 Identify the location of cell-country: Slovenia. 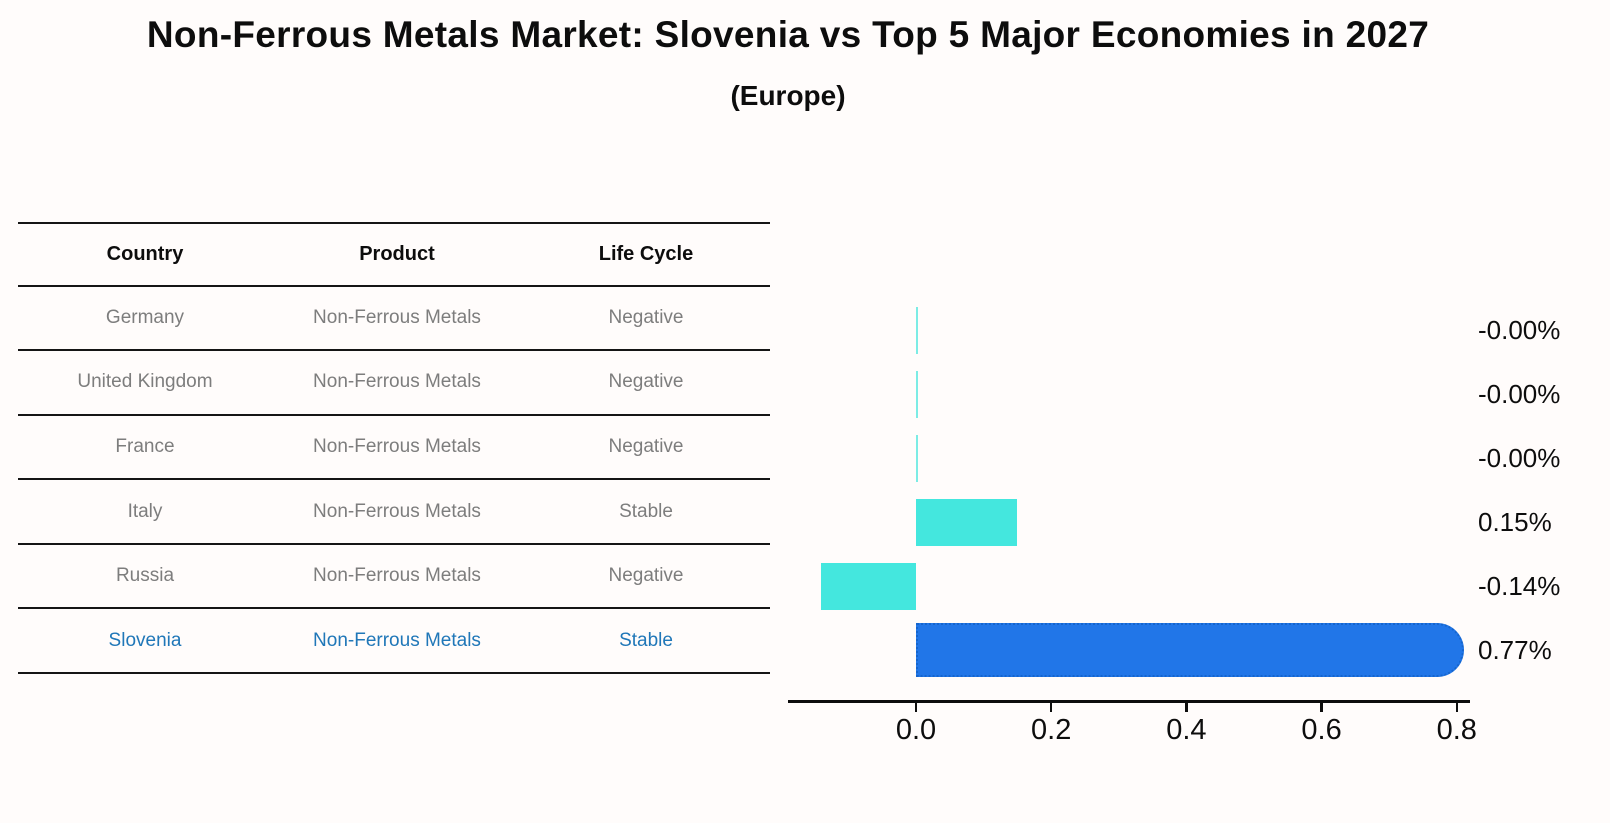
(145, 640).